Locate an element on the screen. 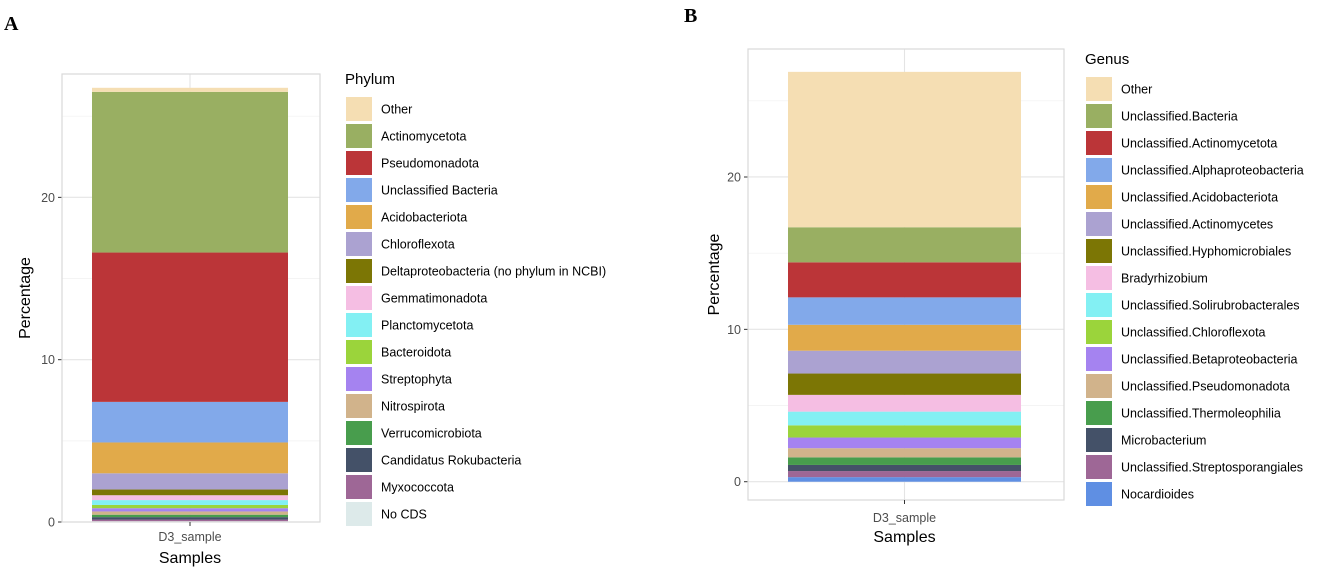 The width and height of the screenshot is (1325, 572). panel-letter: B is located at coordinates (690, 16).